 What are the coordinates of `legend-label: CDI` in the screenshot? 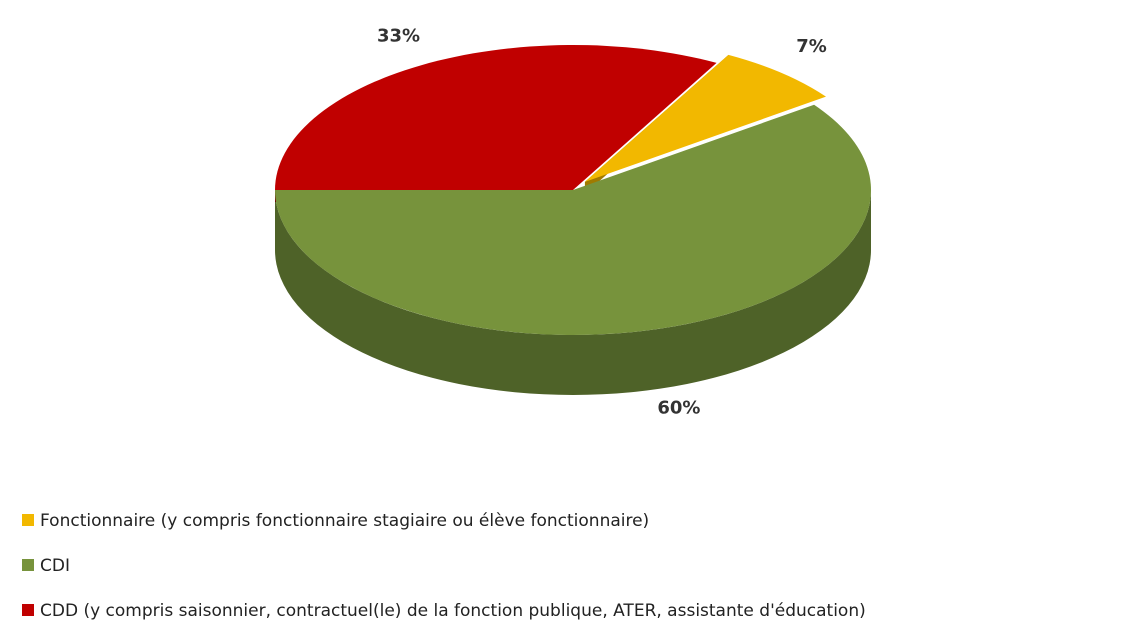 It's located at (55, 566).